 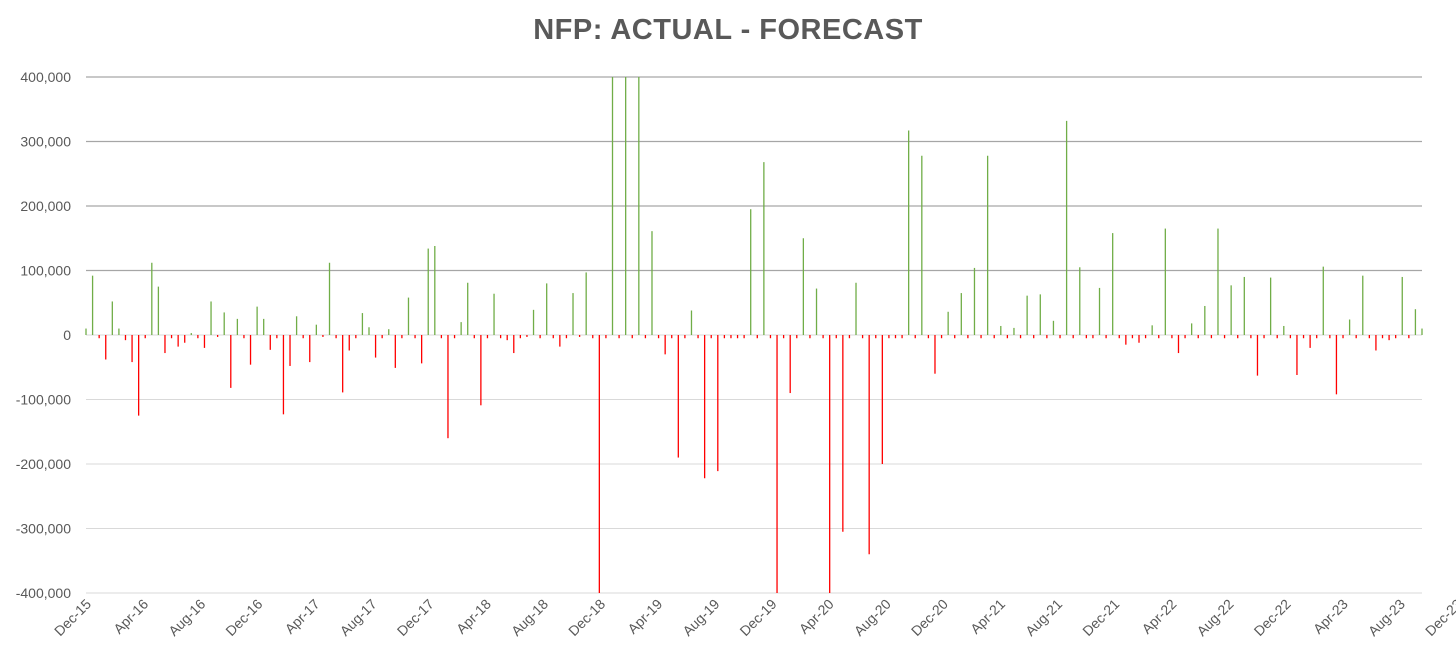 I want to click on x-tick-label: Dec-16, so click(x=243, y=617).